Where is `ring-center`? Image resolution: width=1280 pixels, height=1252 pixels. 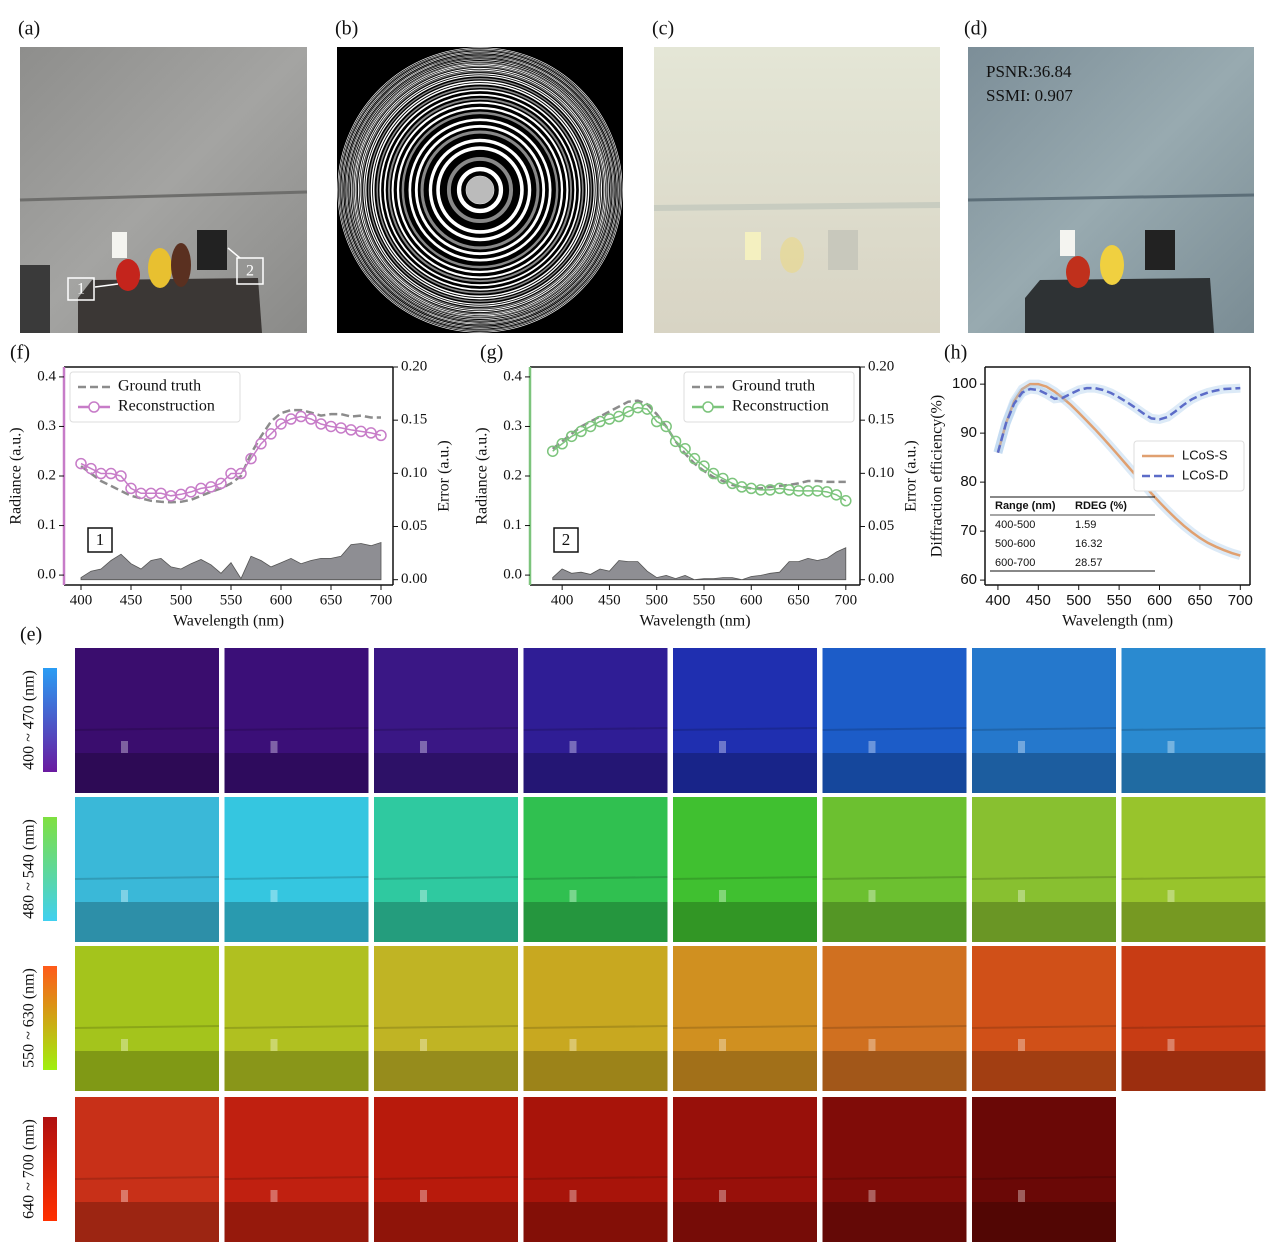
ring-center is located at coordinates (480, 190).